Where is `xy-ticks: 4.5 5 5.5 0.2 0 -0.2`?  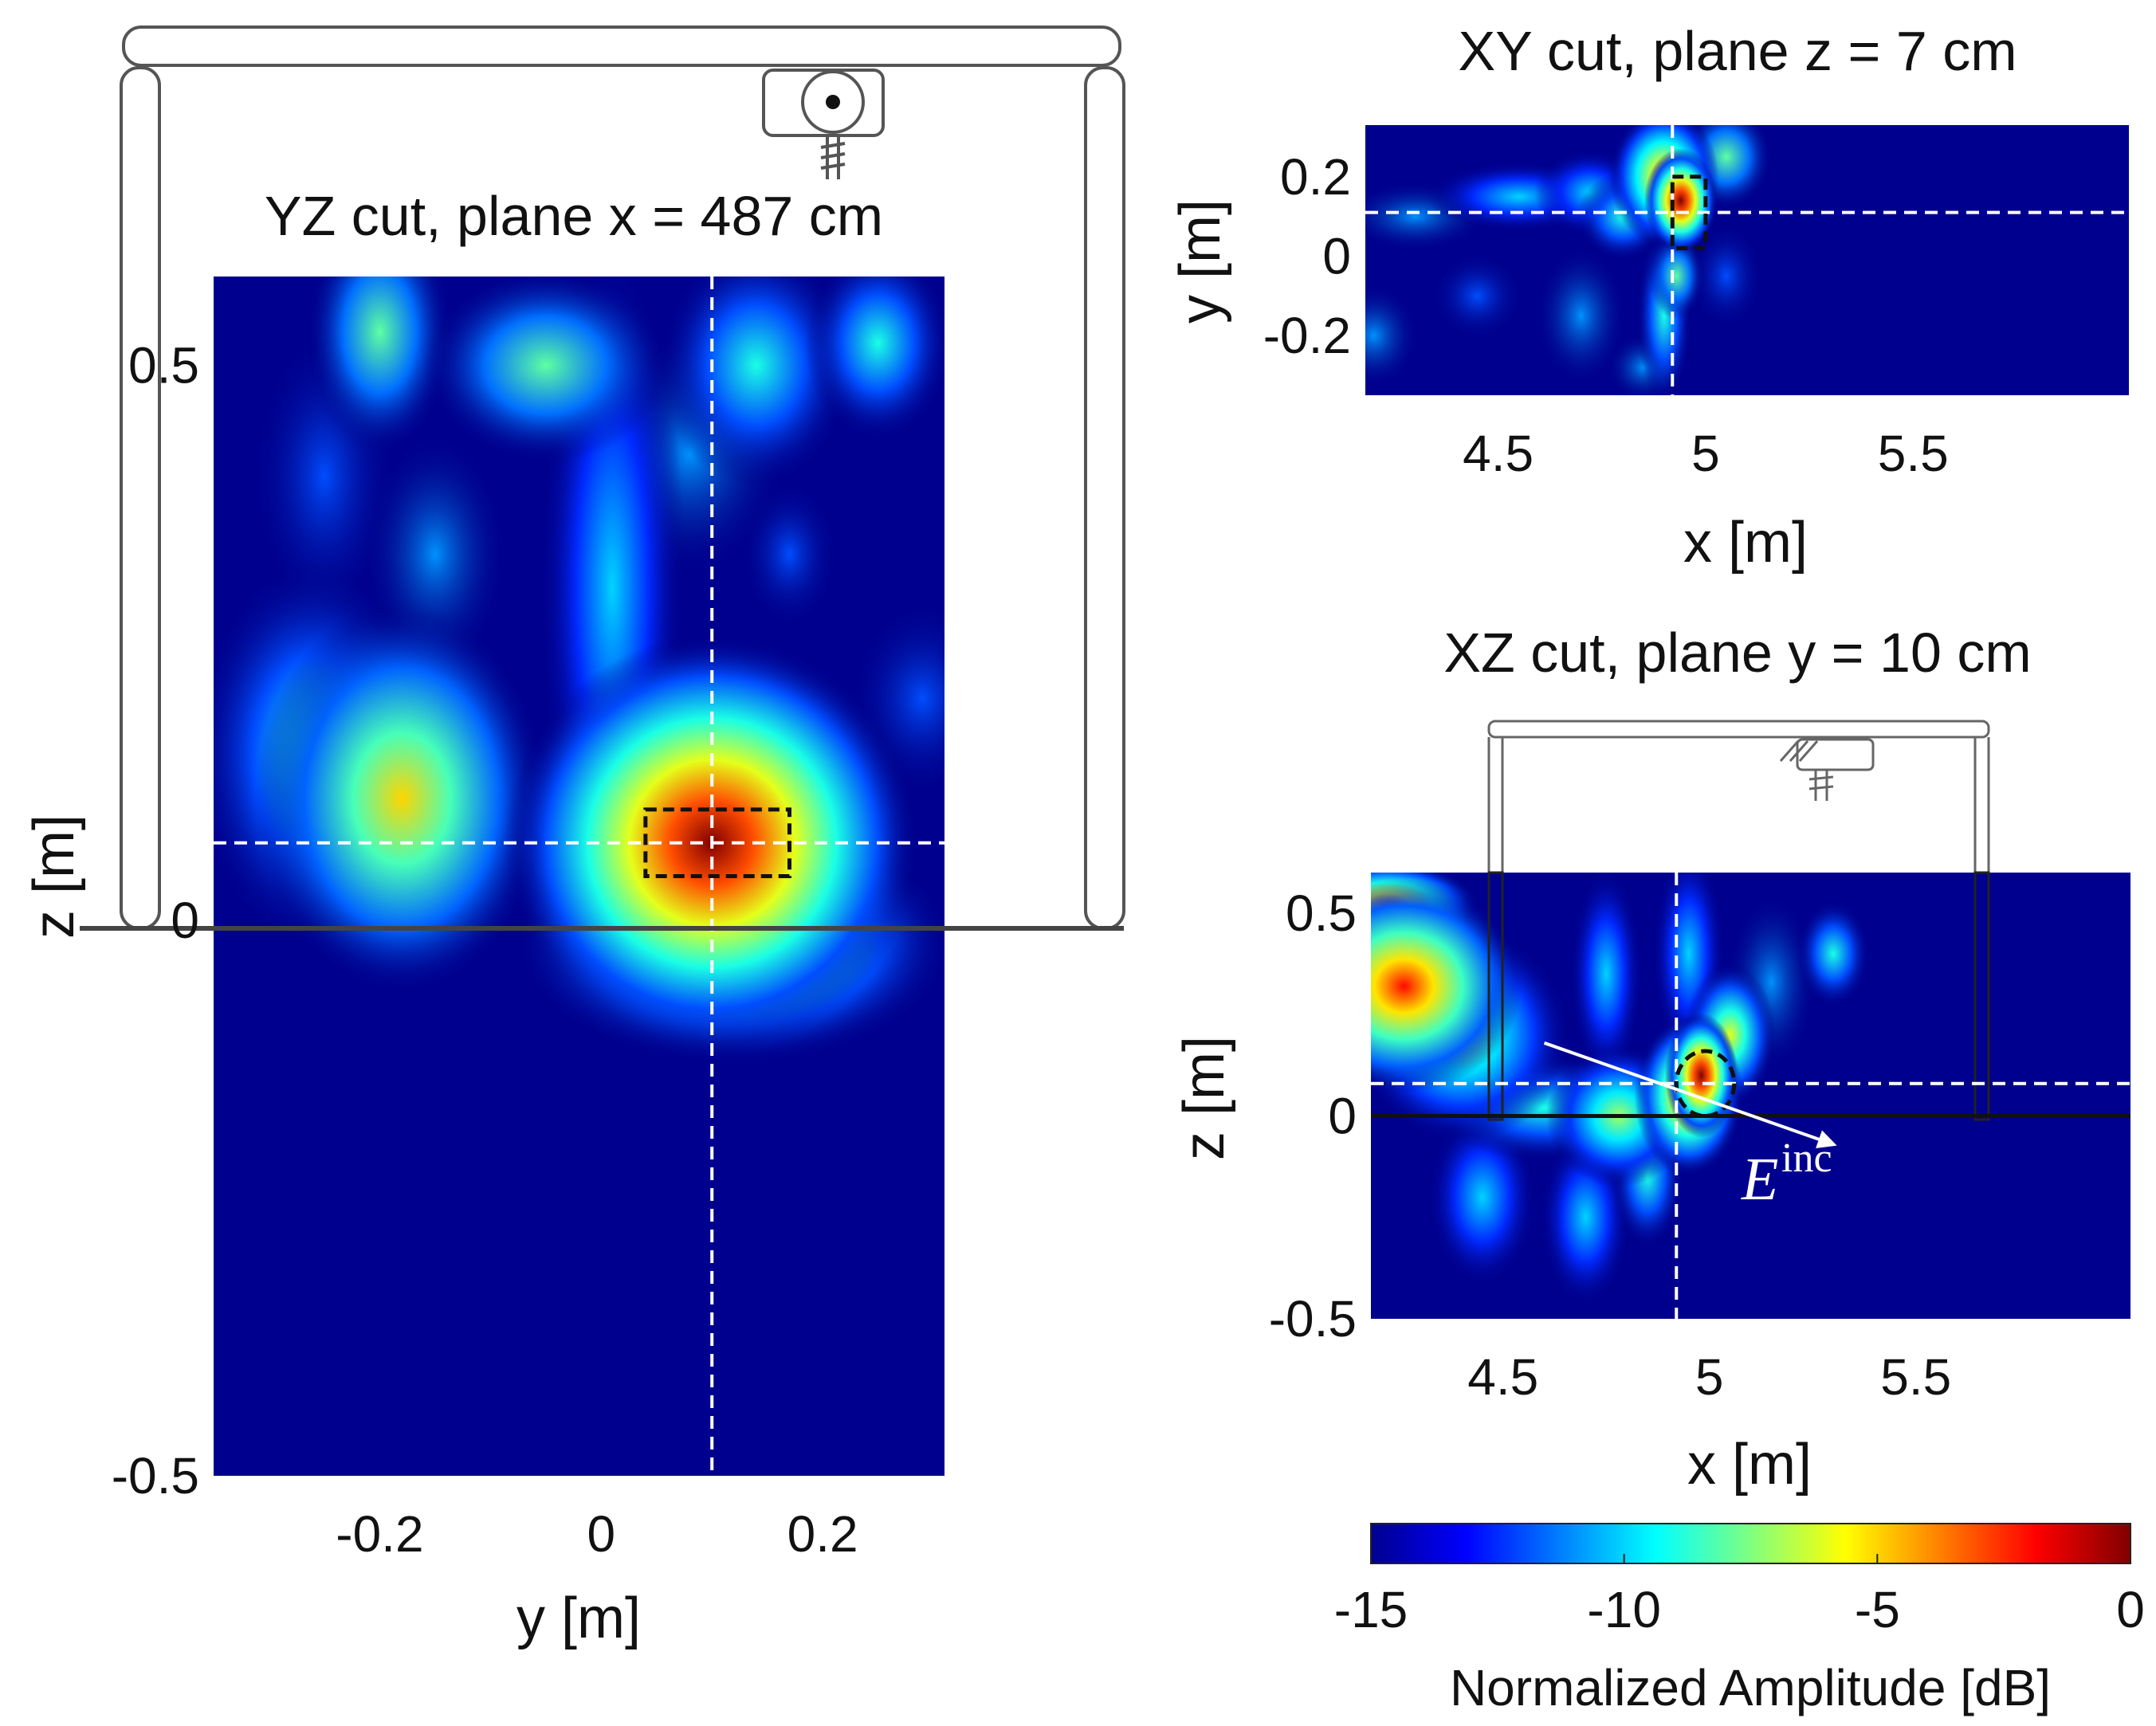 xy-ticks: 4.5 5 5.5 0.2 0 -0.2 is located at coordinates (1606, 315).